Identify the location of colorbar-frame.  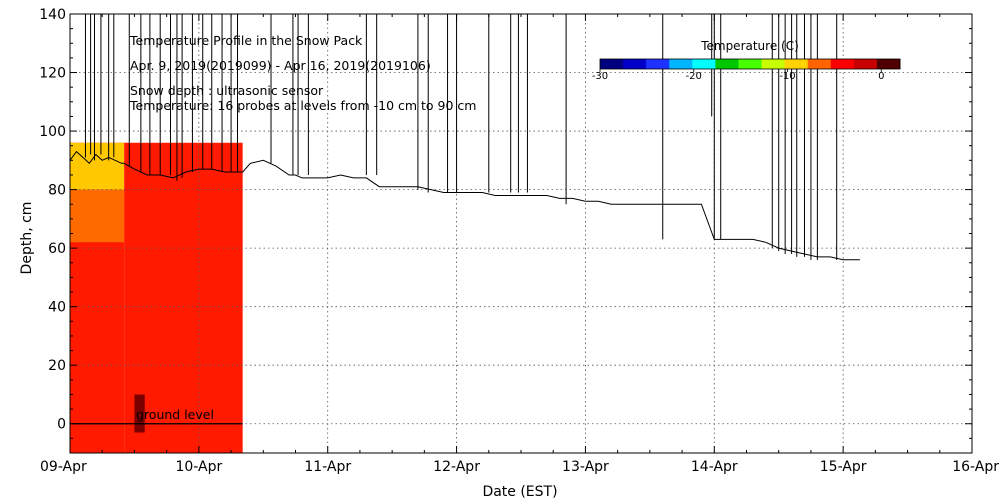
(750, 64).